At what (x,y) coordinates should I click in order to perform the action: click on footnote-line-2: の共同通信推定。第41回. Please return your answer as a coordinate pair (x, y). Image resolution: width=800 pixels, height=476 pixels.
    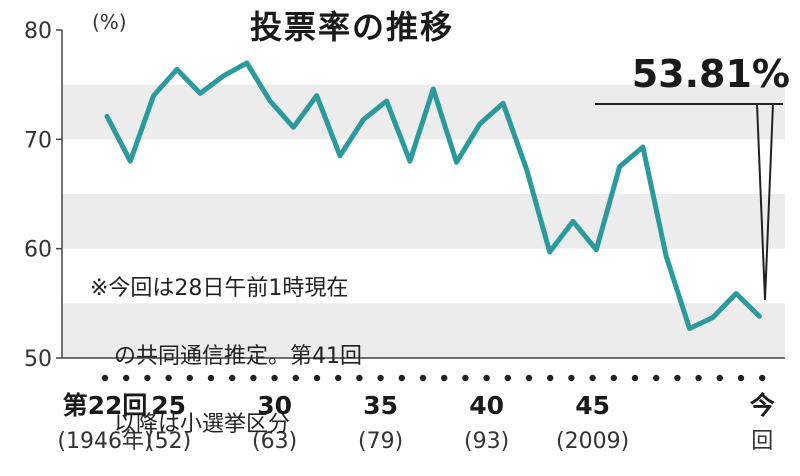
    Looking at the image, I should click on (226, 357).